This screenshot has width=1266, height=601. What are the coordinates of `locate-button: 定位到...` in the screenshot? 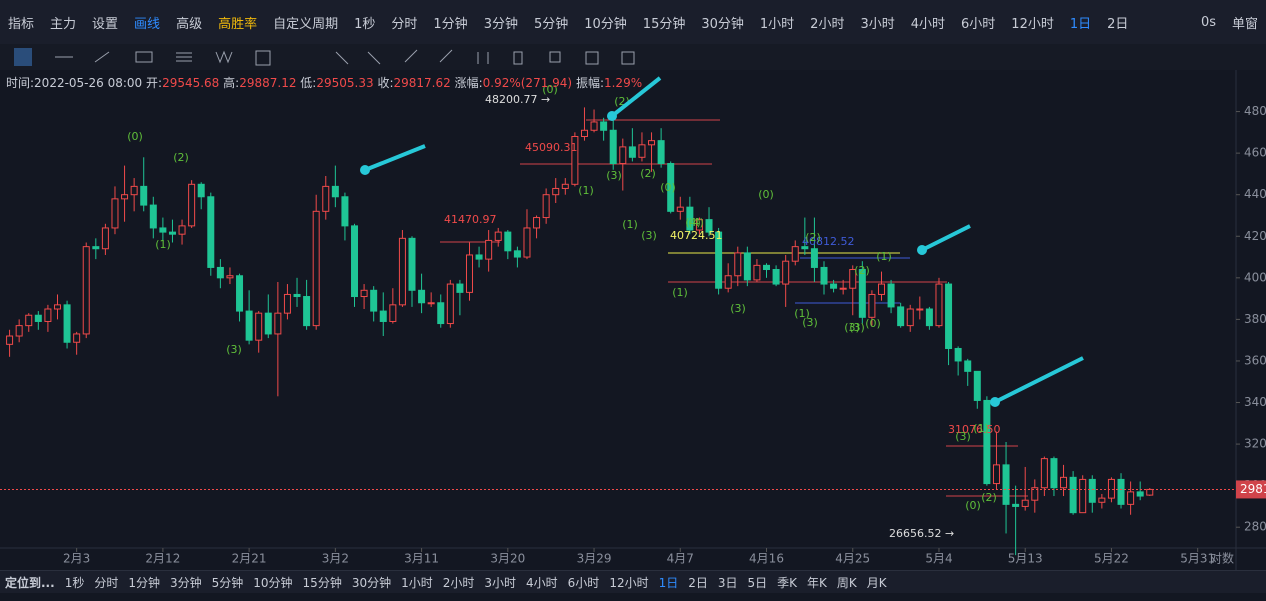 It's located at (30, 582).